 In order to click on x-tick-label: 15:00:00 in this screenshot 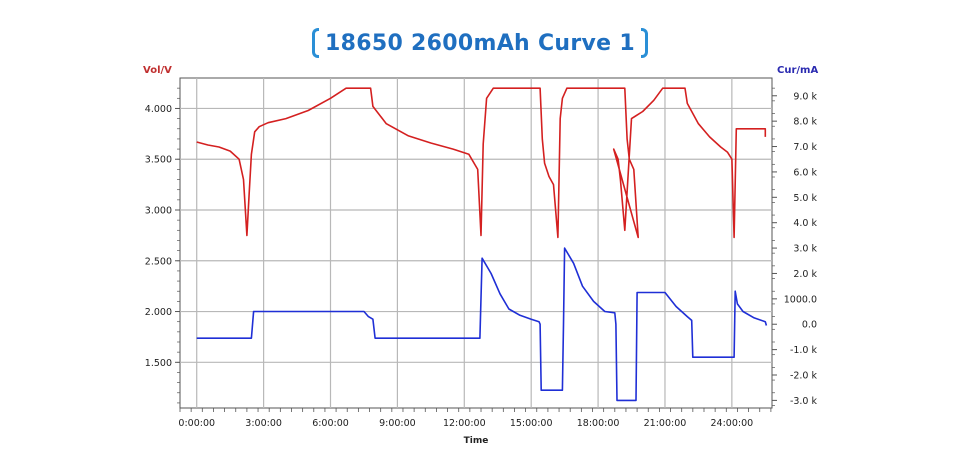, I will do `click(531, 423)`.